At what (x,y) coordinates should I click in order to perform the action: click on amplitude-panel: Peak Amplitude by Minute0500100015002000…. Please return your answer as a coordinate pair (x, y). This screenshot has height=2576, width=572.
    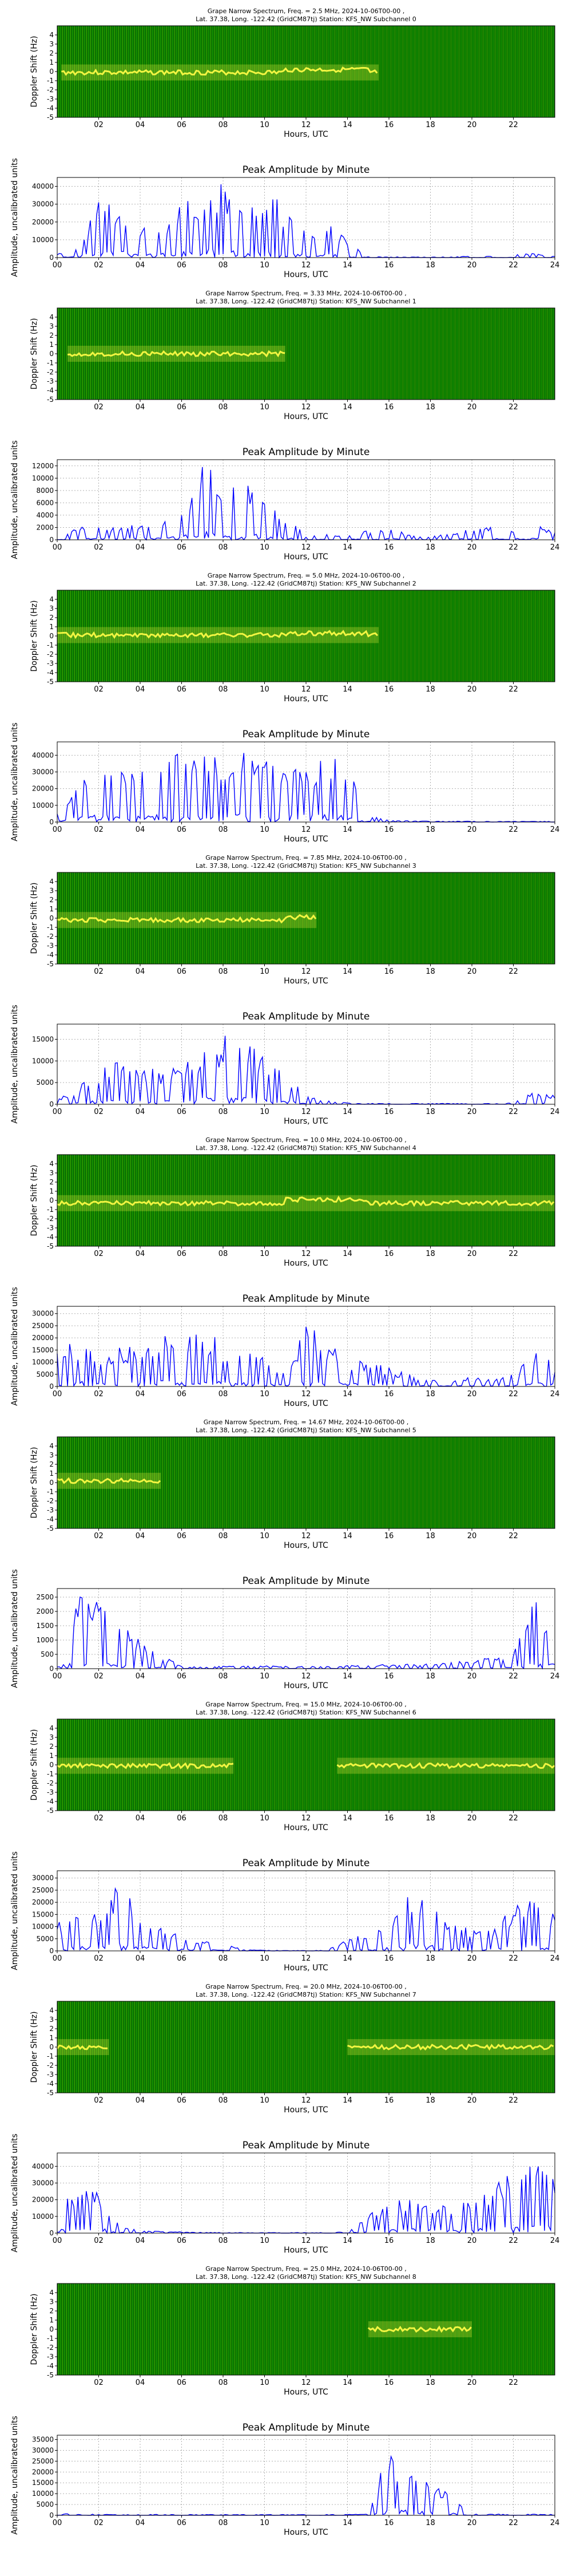
    Looking at the image, I should click on (284, 1629).